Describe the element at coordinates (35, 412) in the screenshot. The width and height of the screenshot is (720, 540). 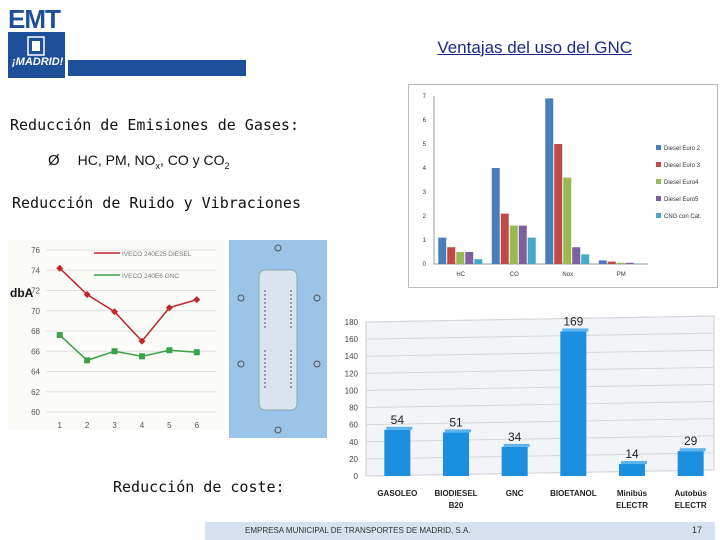
I see `noise-y-tick: 60` at that location.